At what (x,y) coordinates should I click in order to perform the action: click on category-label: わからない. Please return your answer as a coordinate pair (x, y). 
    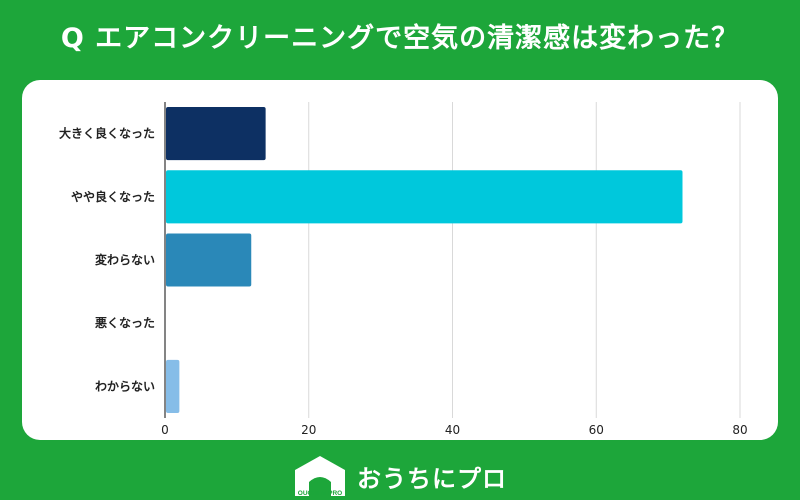
    Looking at the image, I should click on (125, 386).